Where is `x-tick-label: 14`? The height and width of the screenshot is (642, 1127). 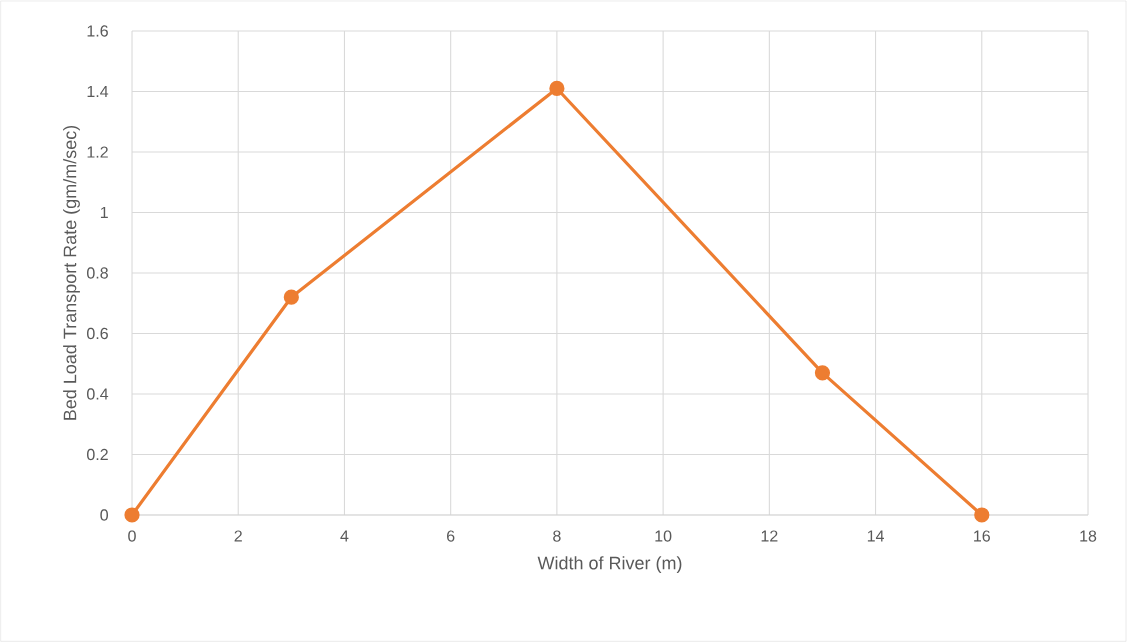 x-tick-label: 14 is located at coordinates (875, 536).